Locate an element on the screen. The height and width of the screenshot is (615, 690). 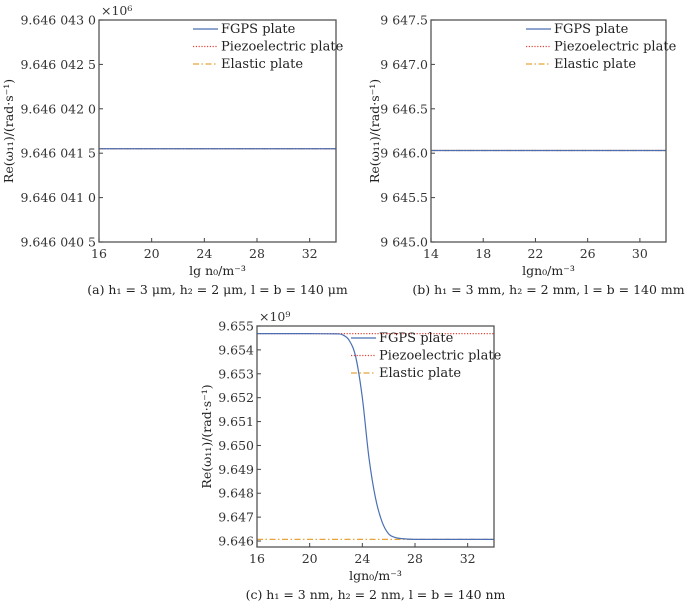
y-tick-label: 9.654 is located at coordinates (236, 349).